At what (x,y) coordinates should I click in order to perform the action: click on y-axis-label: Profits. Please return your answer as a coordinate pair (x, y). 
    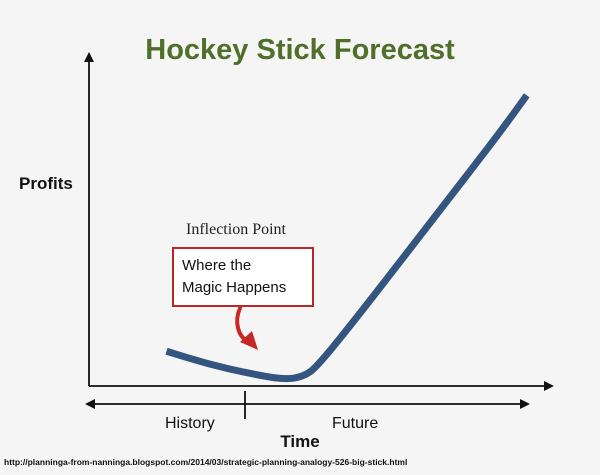
    Looking at the image, I should click on (46, 183).